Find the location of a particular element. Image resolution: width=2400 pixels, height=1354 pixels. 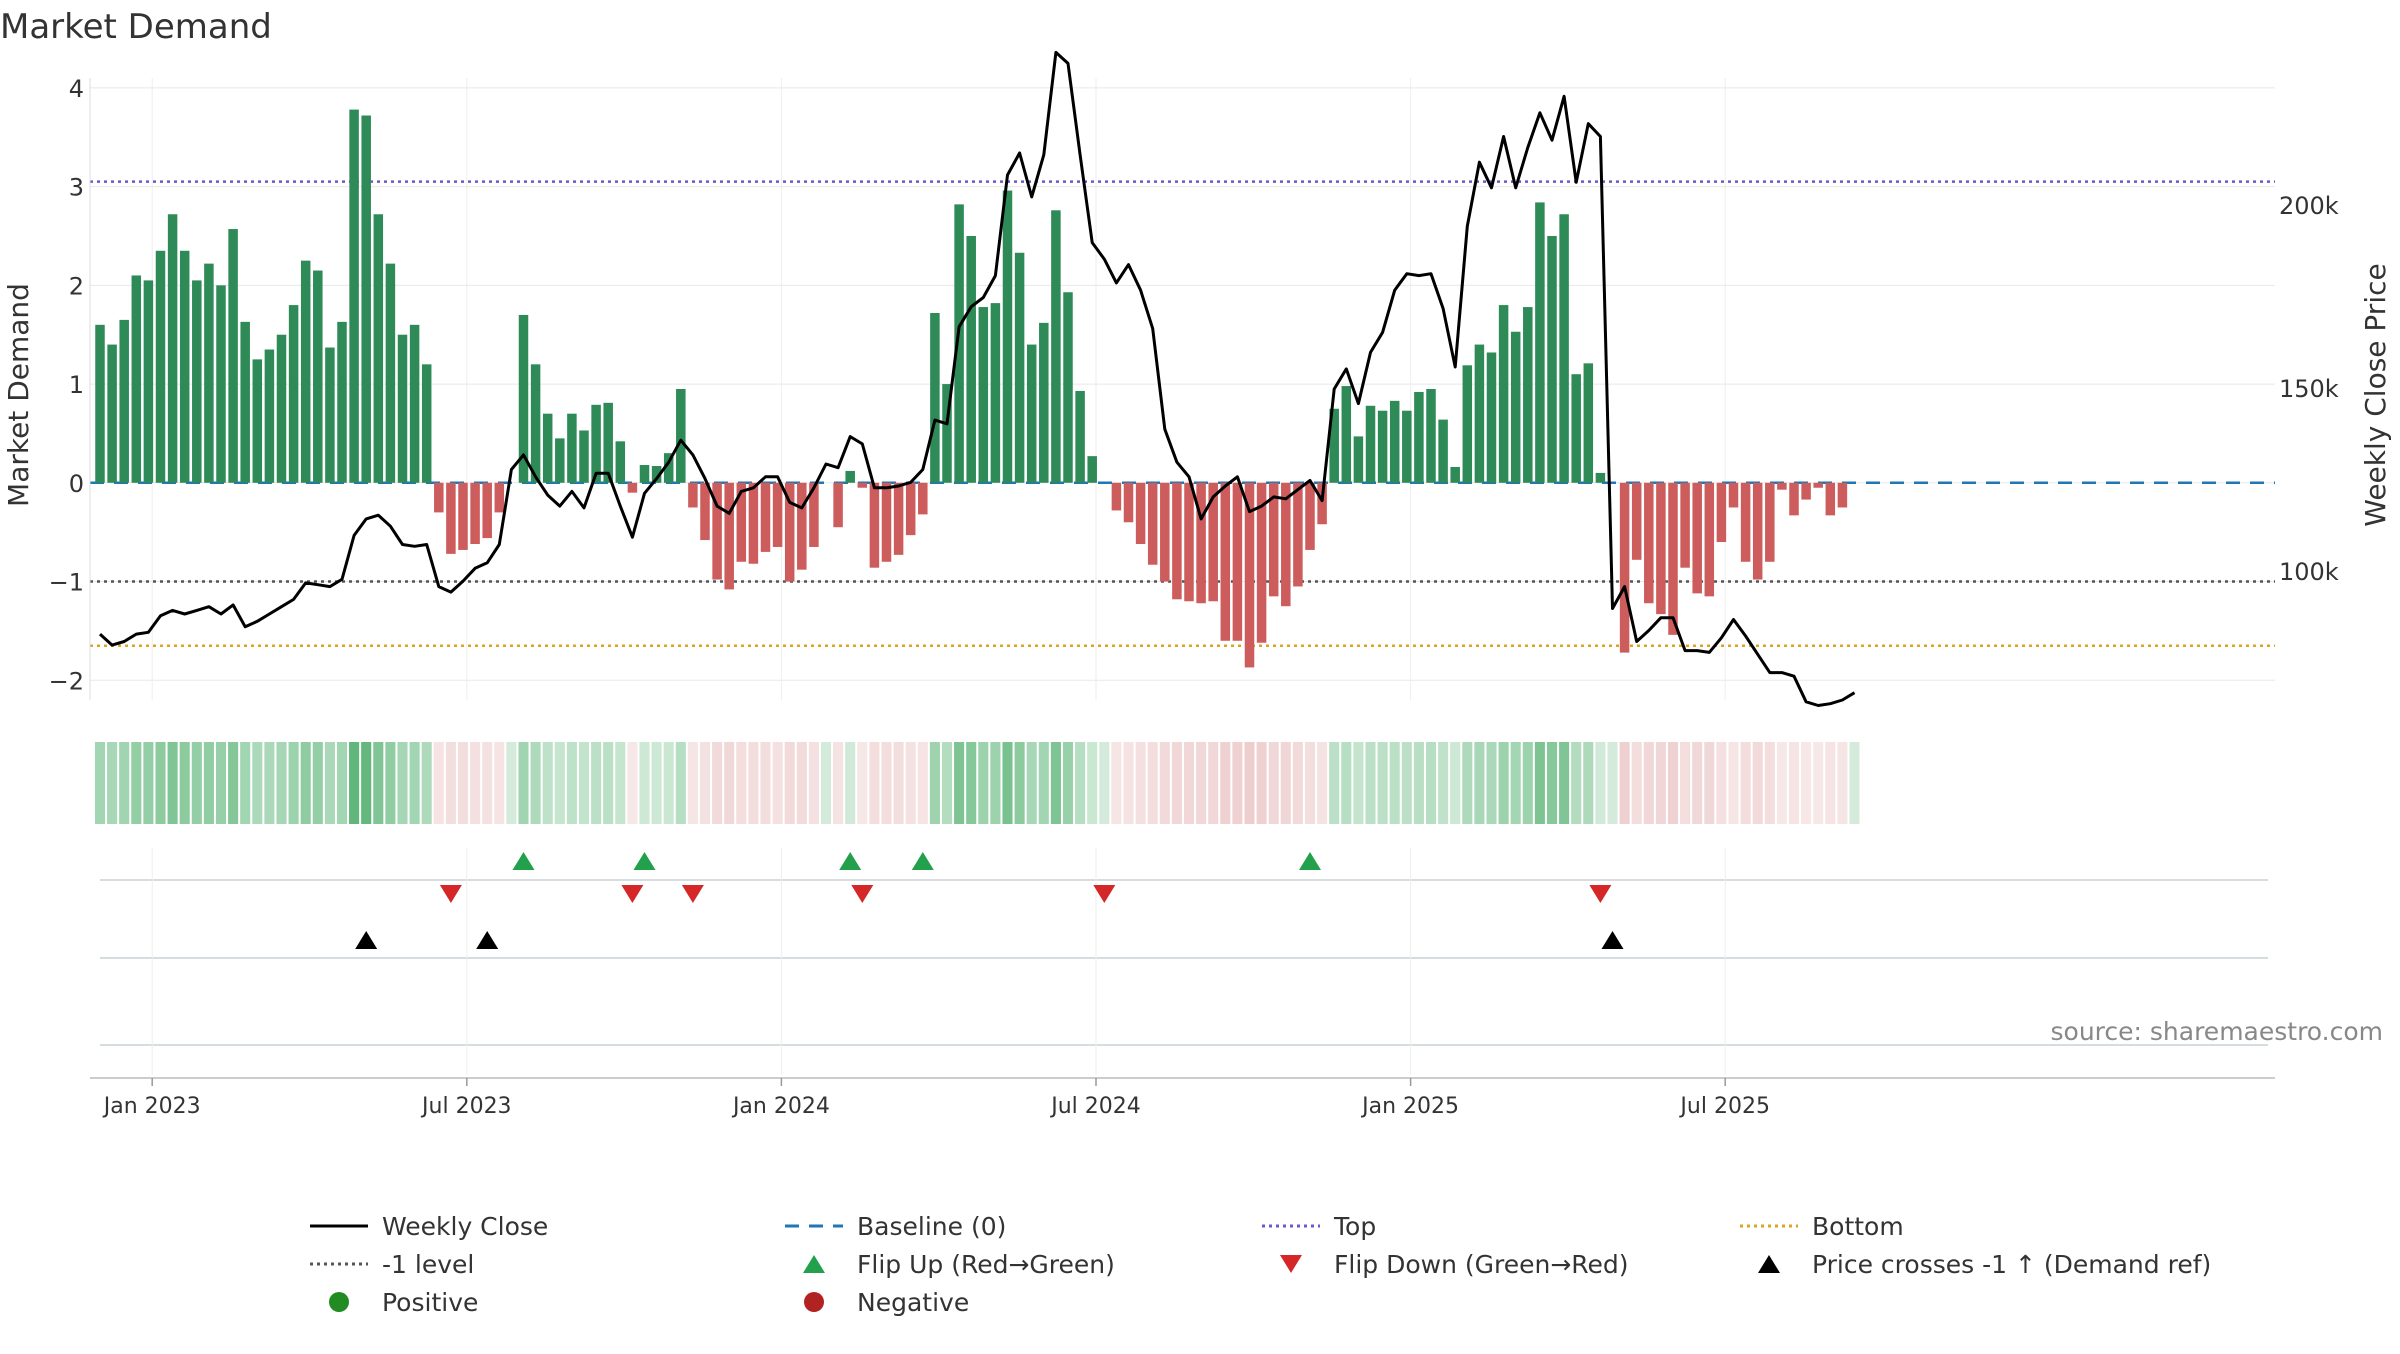

legend-label: Price crosses -1 ↑ (Demand ref) is located at coordinates (2011, 1264).